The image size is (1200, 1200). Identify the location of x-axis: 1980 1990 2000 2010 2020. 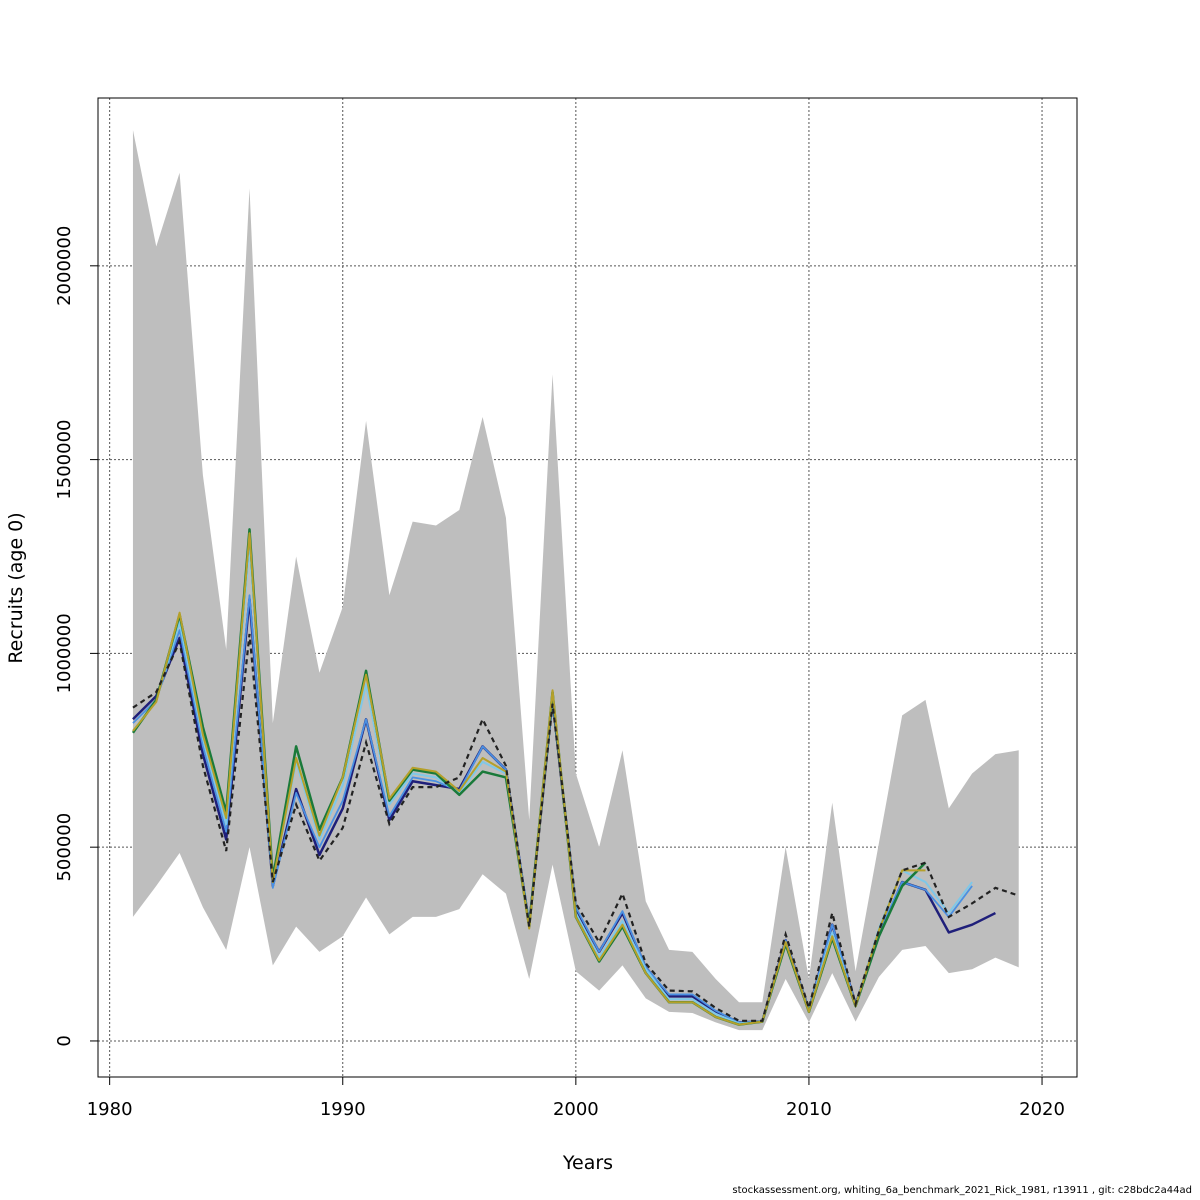
(576, 1098).